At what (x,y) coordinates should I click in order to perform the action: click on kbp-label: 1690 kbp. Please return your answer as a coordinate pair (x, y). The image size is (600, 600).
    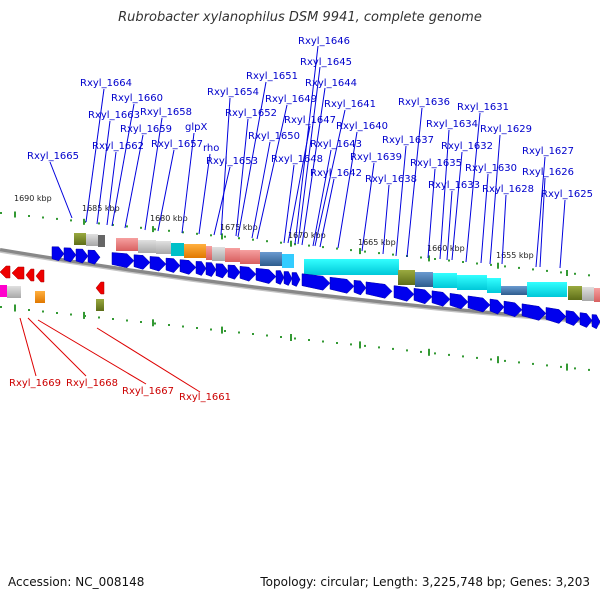
    Looking at the image, I should click on (33, 198).